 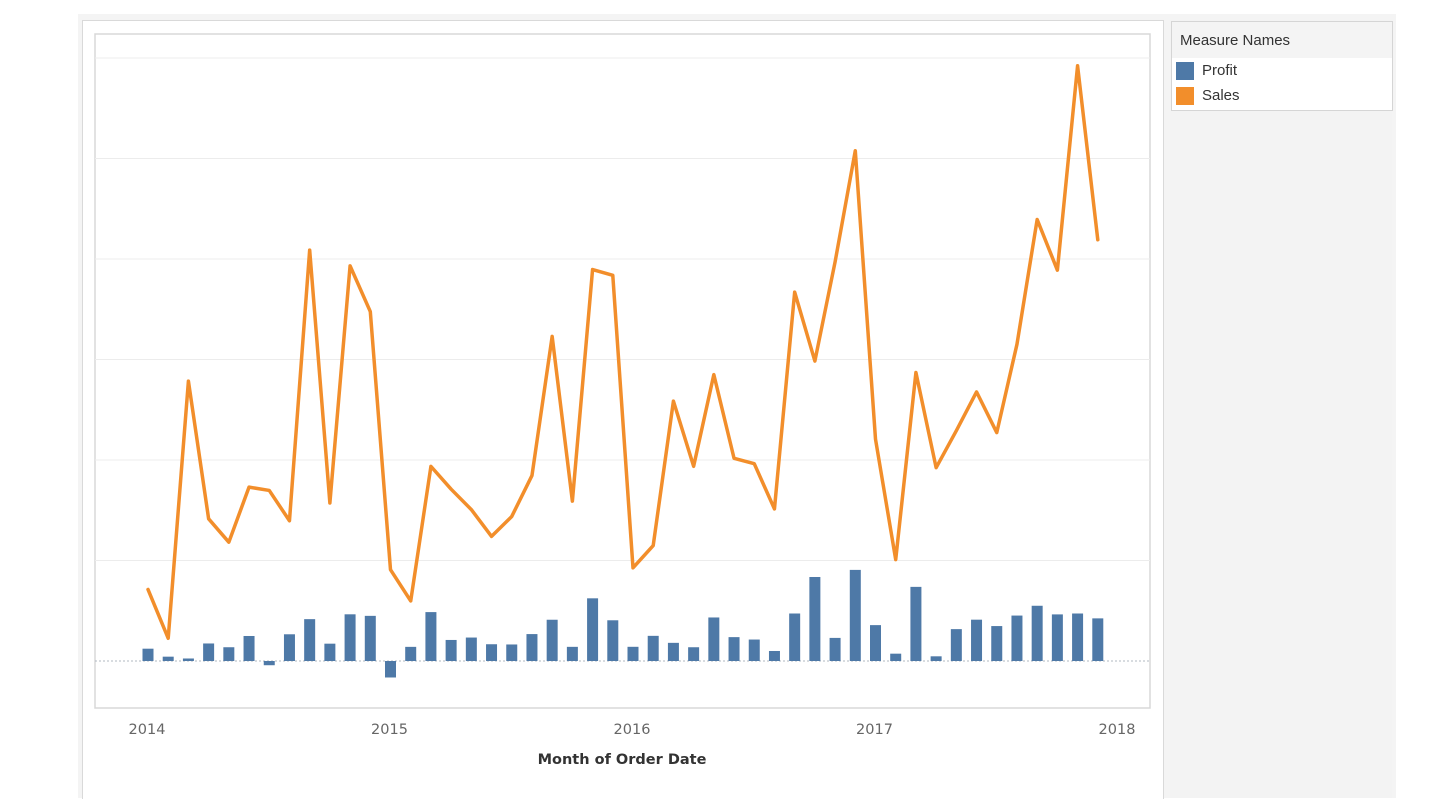 What do you see at coordinates (1185, 95) in the screenshot?
I see `legend-swatch-sales` at bounding box center [1185, 95].